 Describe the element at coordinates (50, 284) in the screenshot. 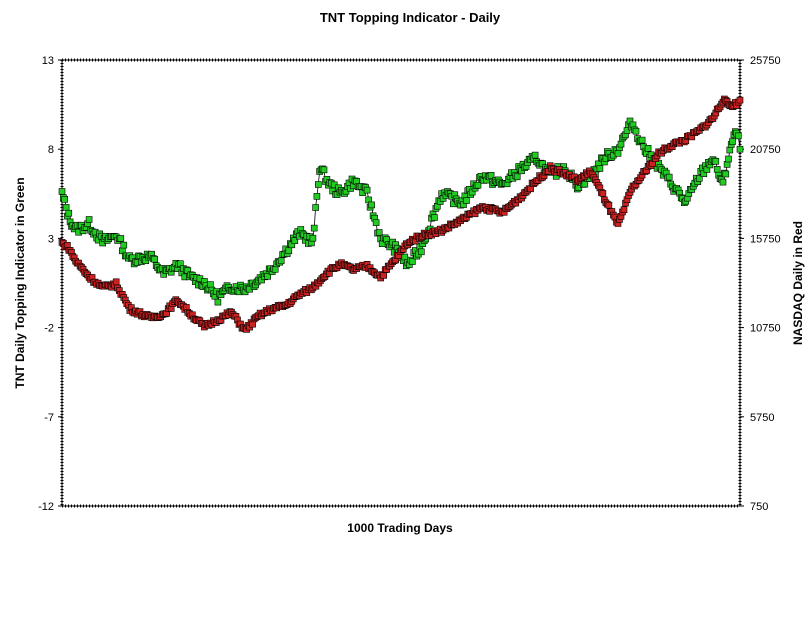

I see `y-axis-left: 13 8 3 -2 -7 -12` at that location.